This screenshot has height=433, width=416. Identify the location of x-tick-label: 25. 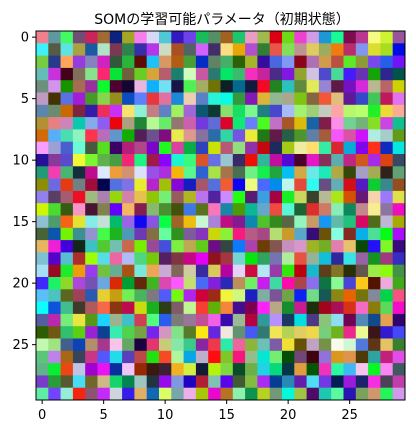
(349, 415).